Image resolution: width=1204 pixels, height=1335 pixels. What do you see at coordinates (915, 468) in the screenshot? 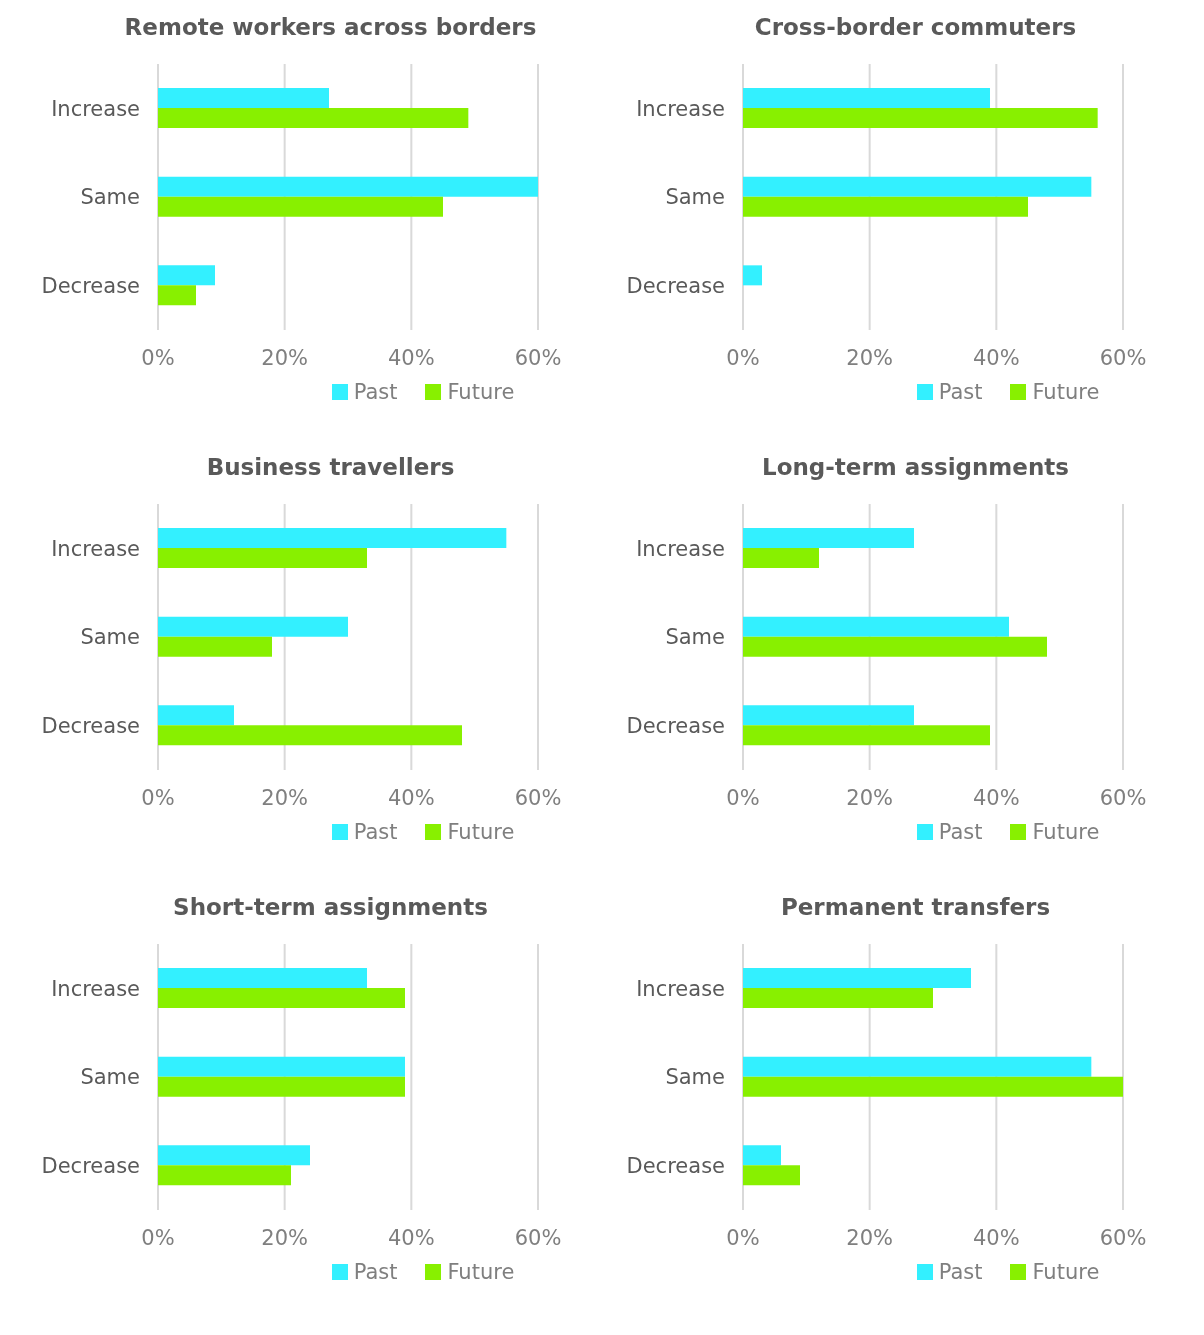
I see `chart-title: Long-term assignments` at bounding box center [915, 468].